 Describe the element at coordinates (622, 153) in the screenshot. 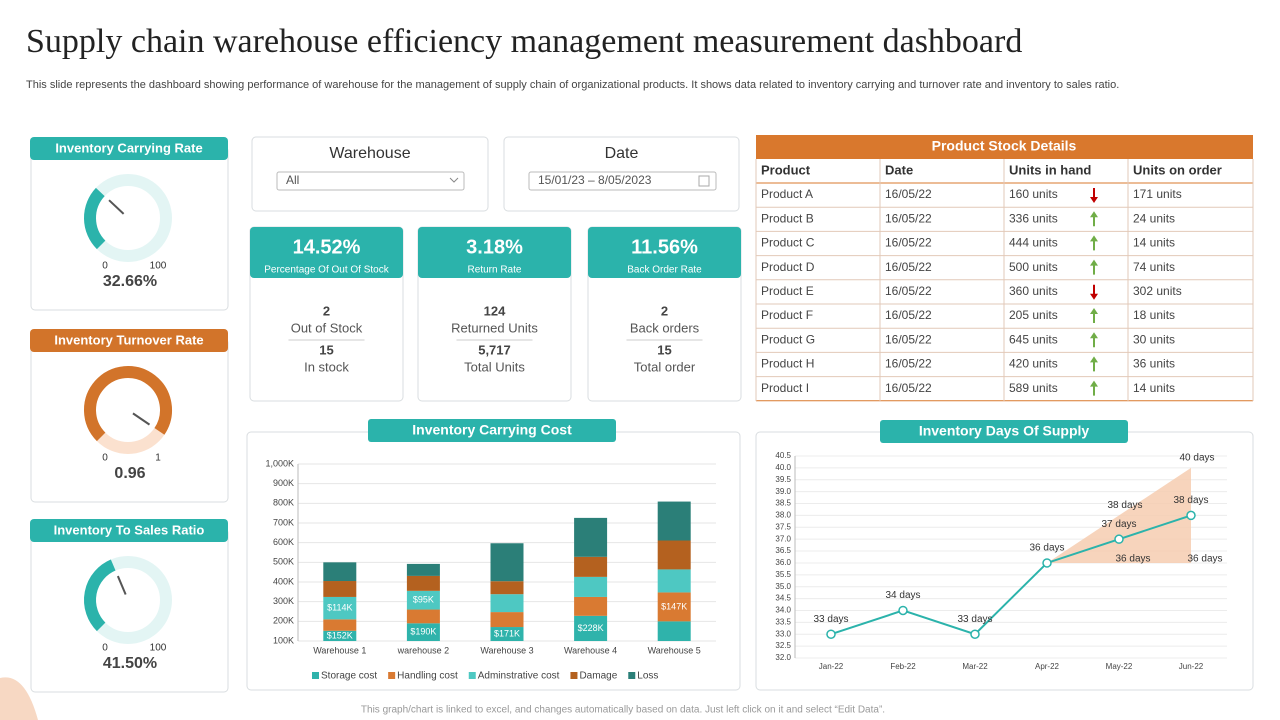

I see `filter-label: Date` at that location.